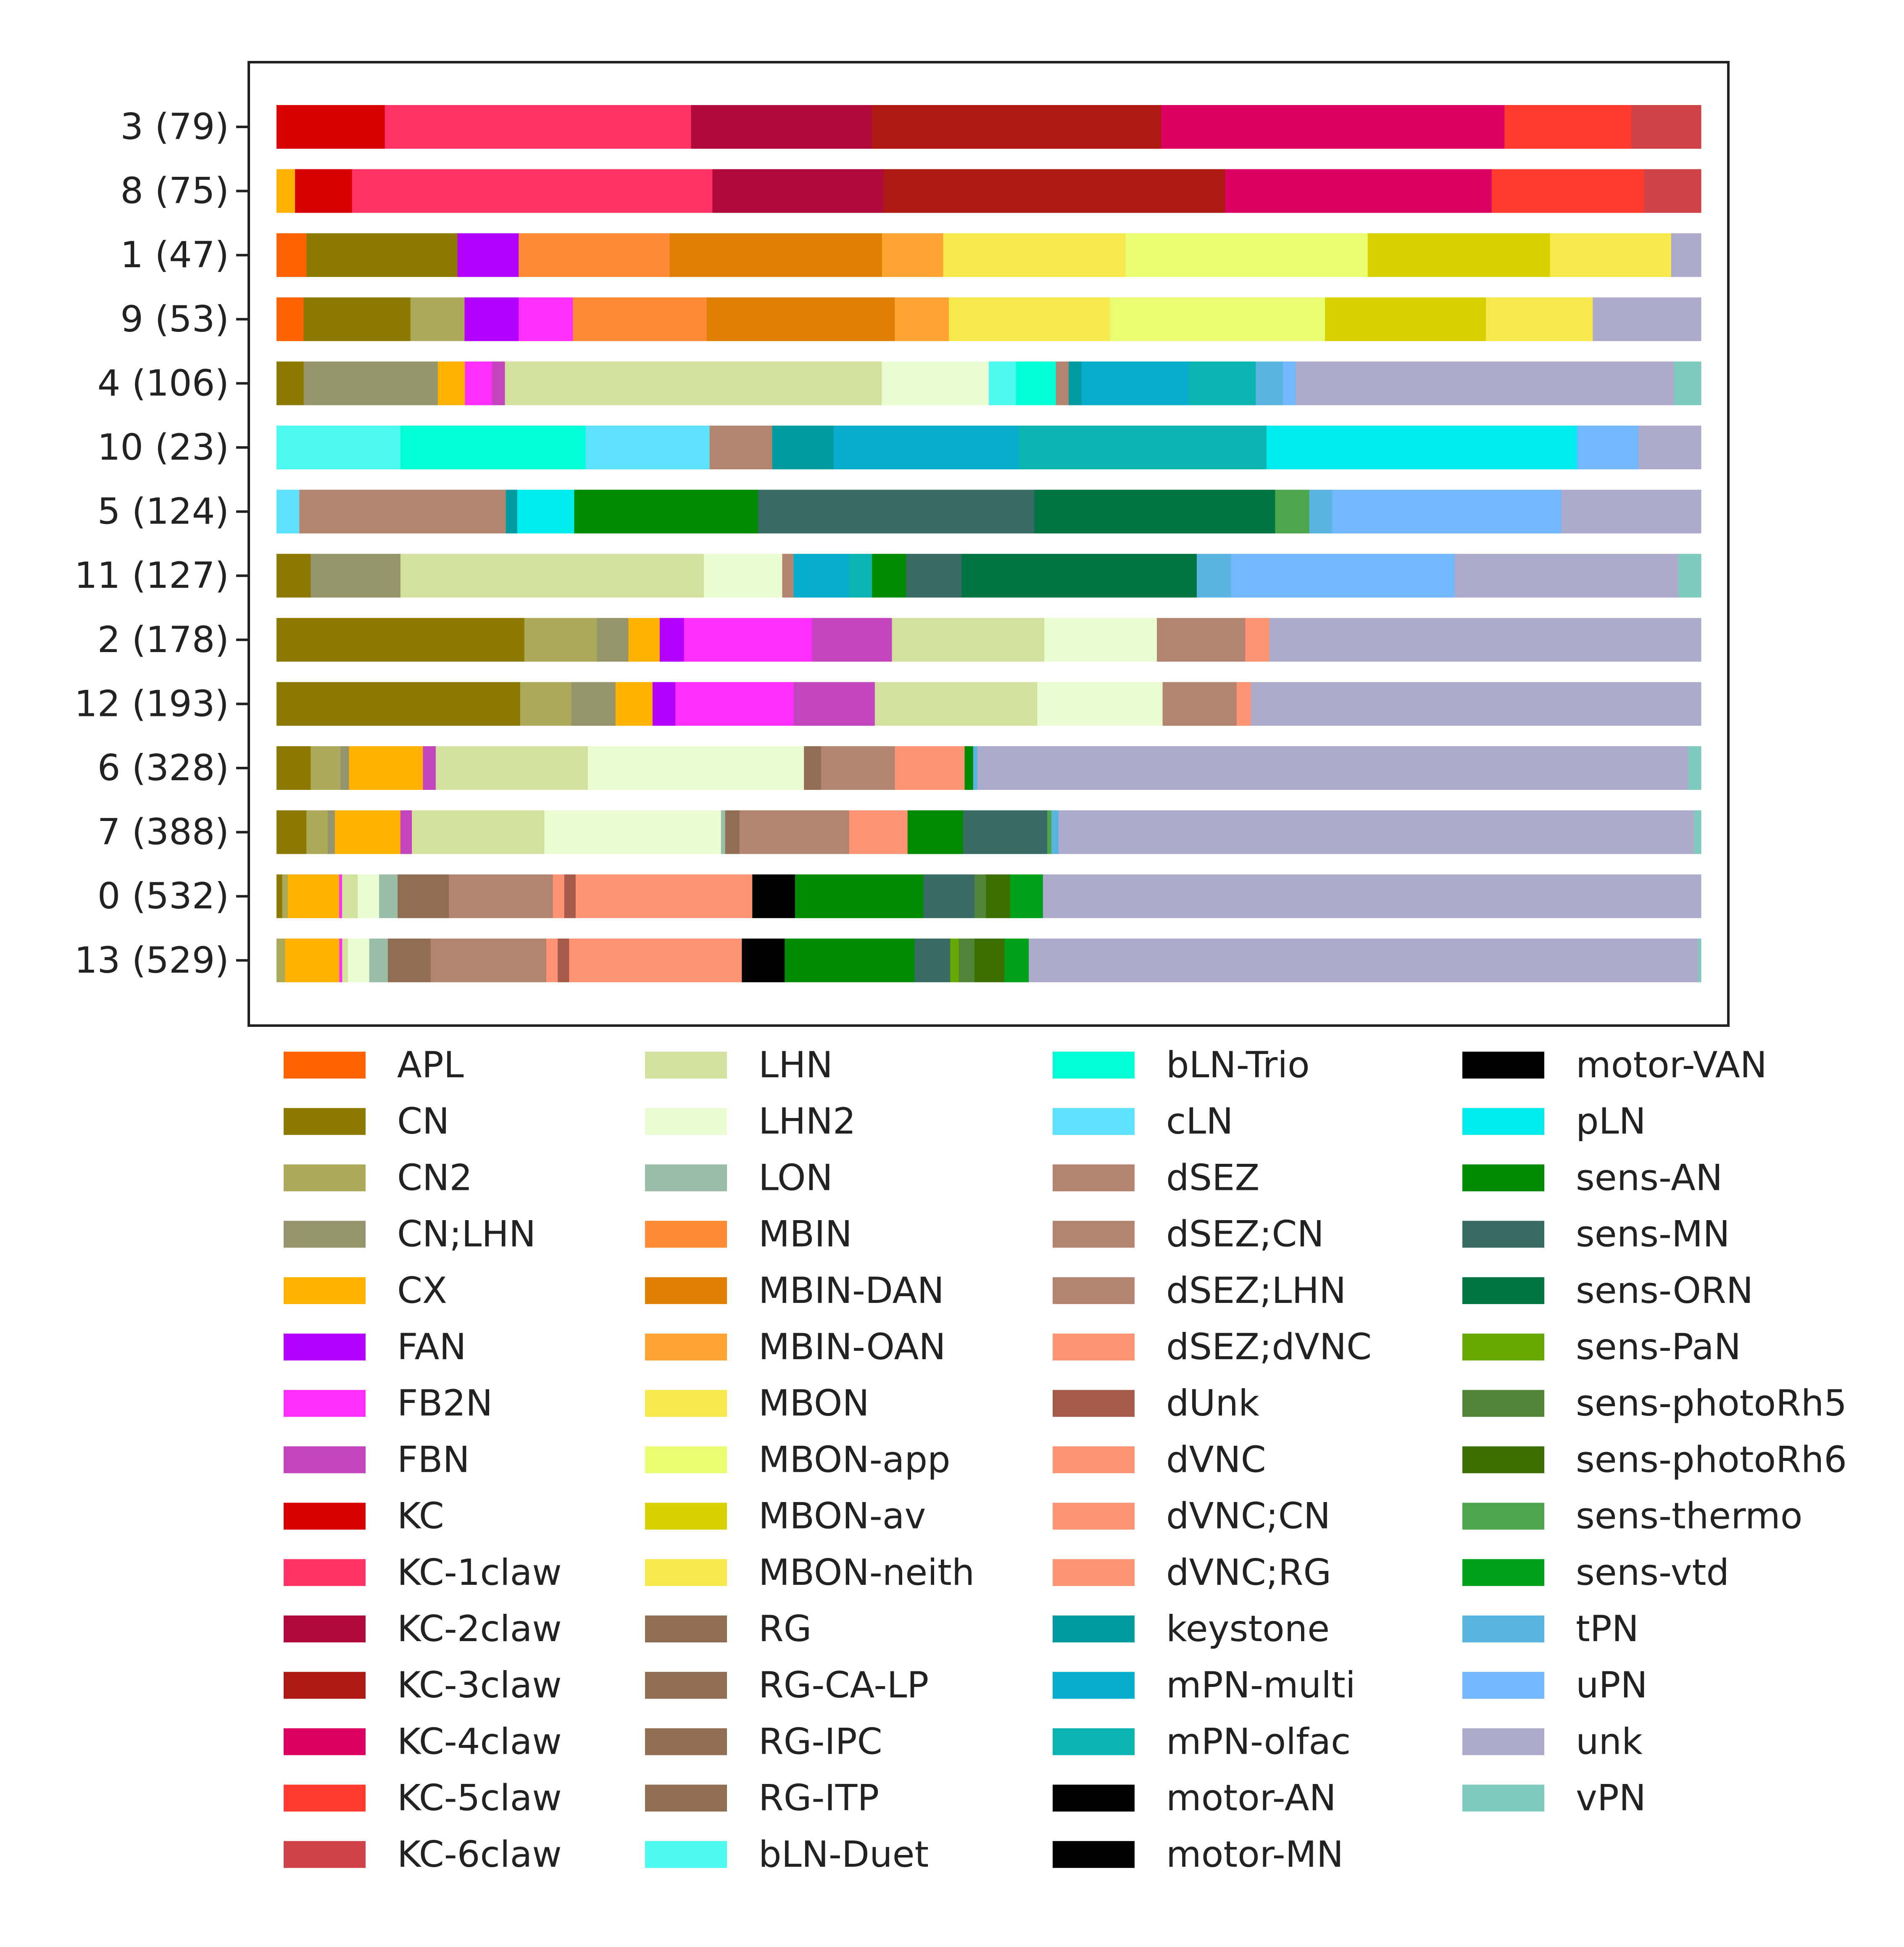 The width and height of the screenshot is (1904, 1947). What do you see at coordinates (479, 1629) in the screenshot?
I see `legend-label: KC-2claw` at bounding box center [479, 1629].